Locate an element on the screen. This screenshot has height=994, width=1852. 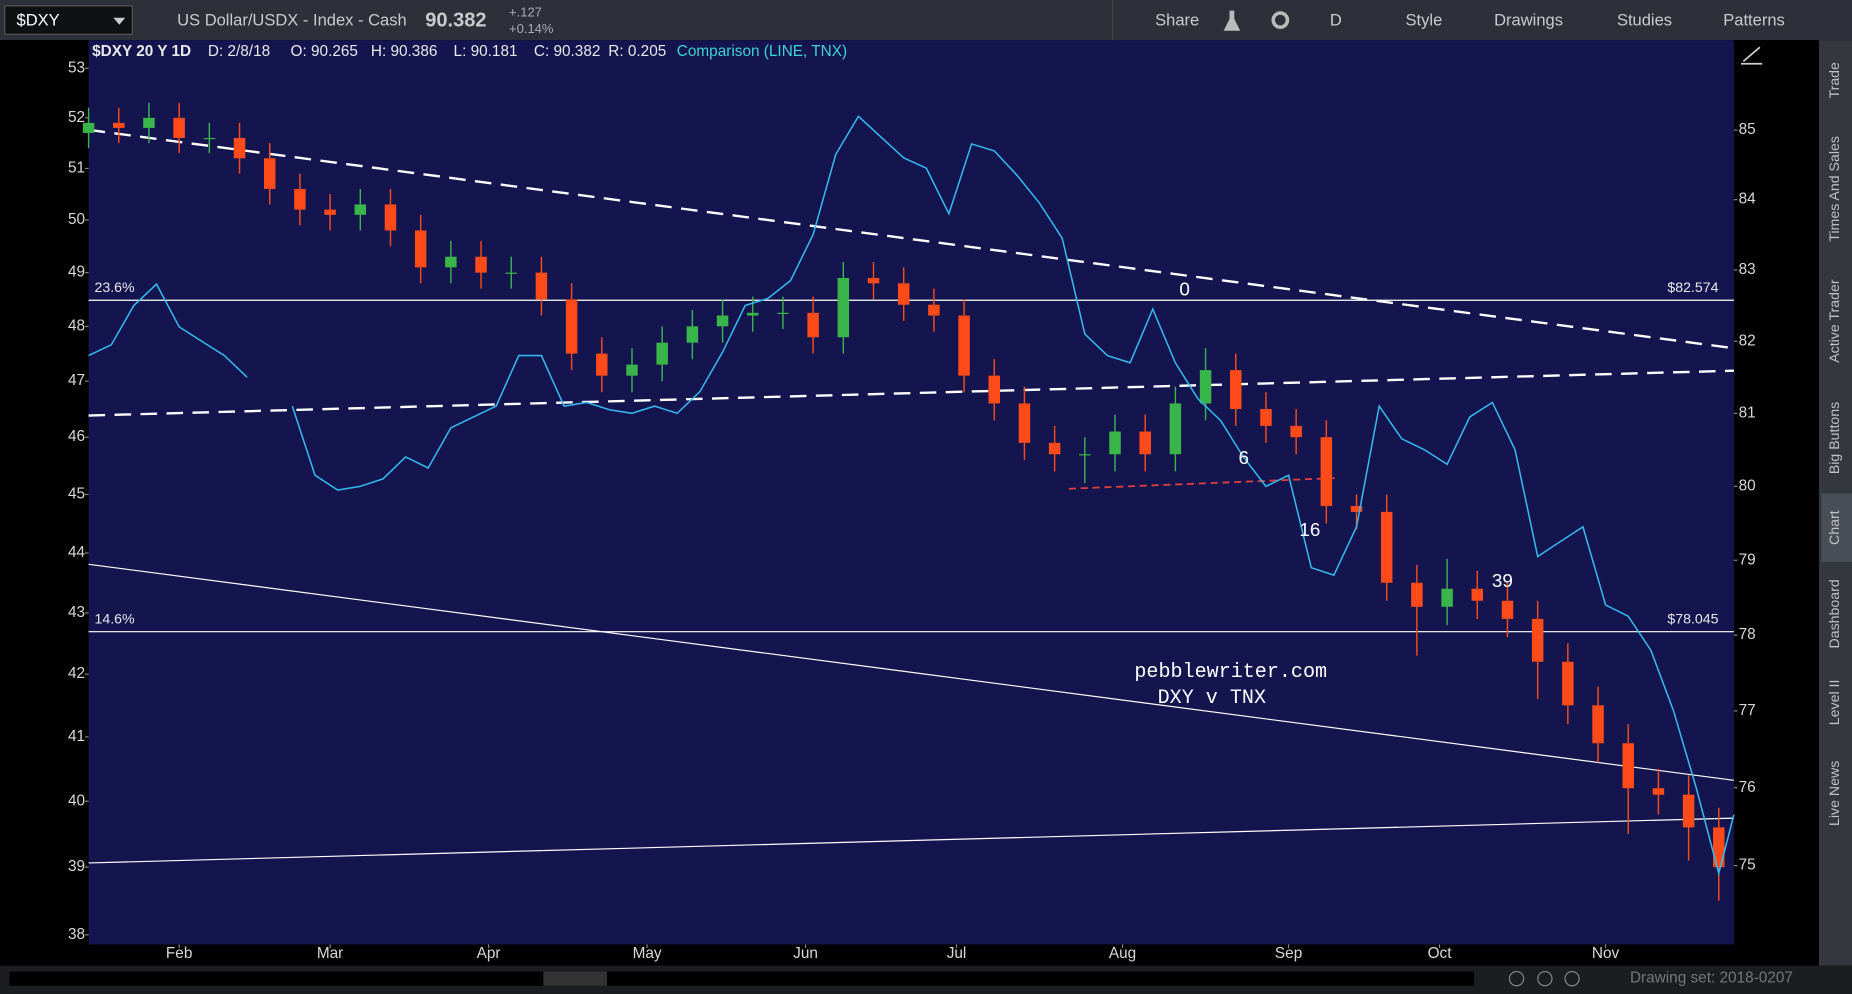
sidebar-tab: Dashboard is located at coordinates (1835, 613).